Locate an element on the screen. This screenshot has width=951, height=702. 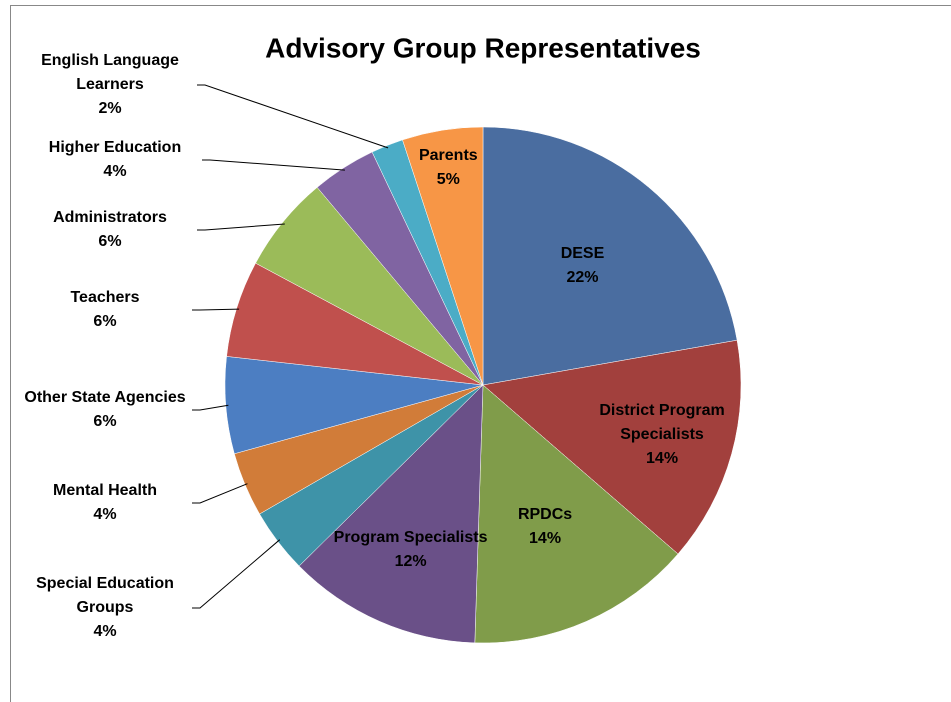
slice-label: Mental Health 4% is located at coordinates (105, 503).